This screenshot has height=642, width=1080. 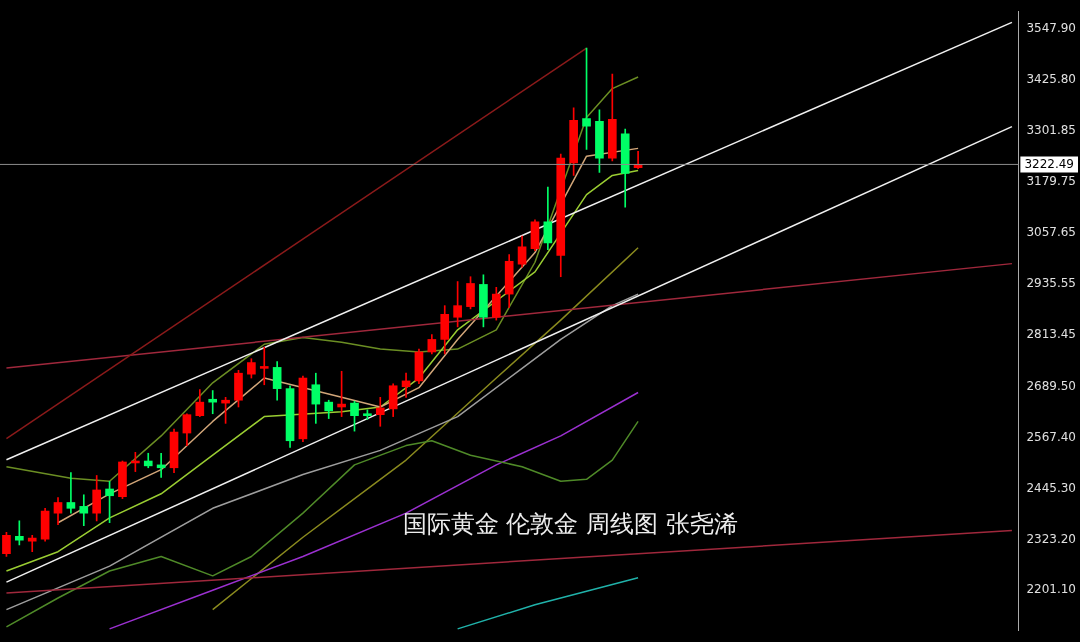 What do you see at coordinates (1051, 283) in the screenshot?
I see `y-tick-label: 2935.55` at bounding box center [1051, 283].